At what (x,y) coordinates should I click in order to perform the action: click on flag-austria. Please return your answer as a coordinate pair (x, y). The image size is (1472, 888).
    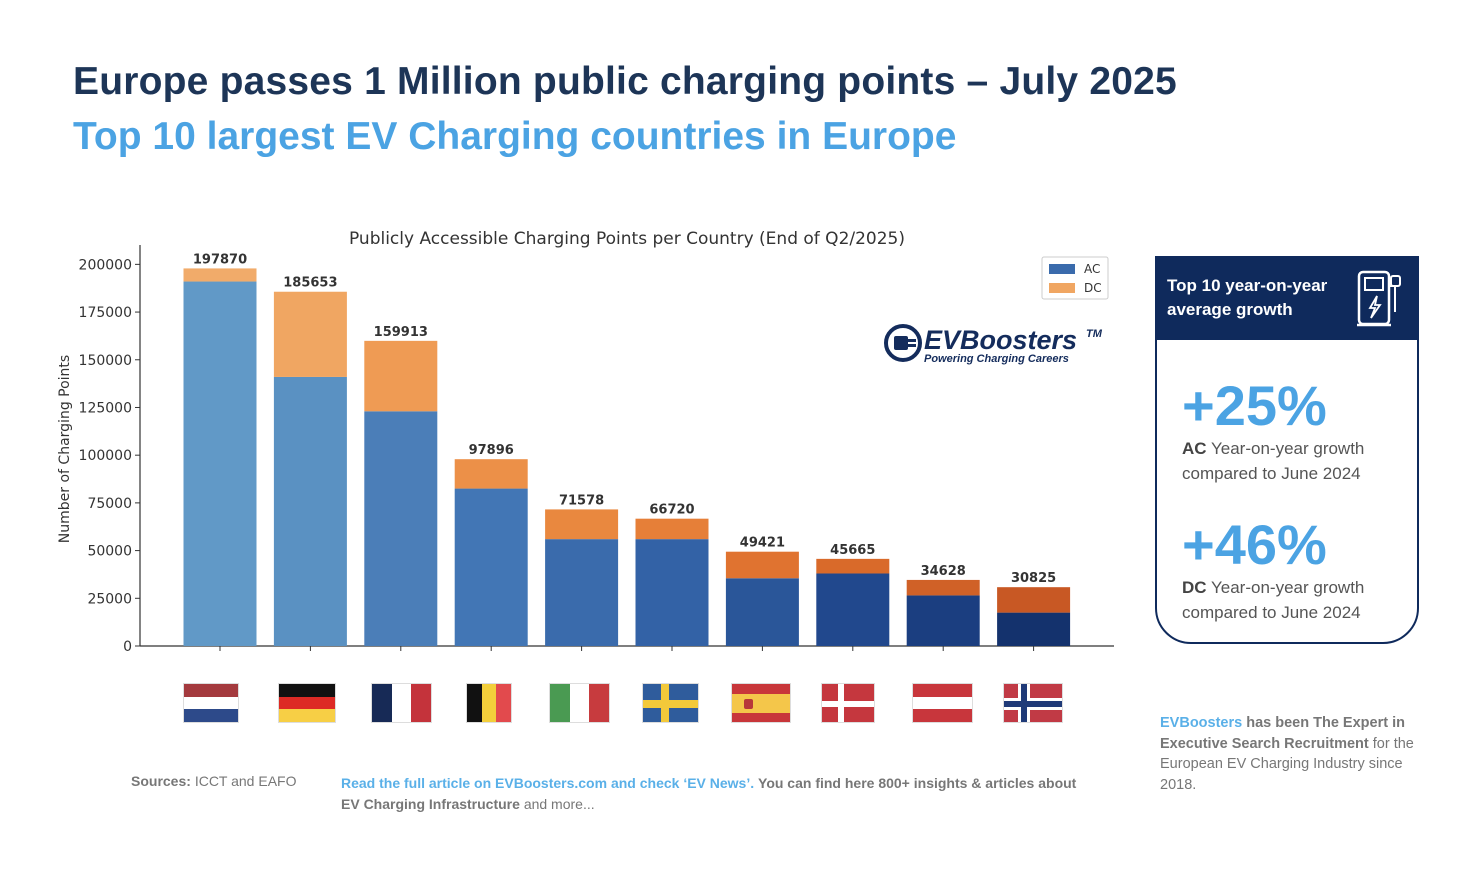
    Looking at the image, I should click on (942, 703).